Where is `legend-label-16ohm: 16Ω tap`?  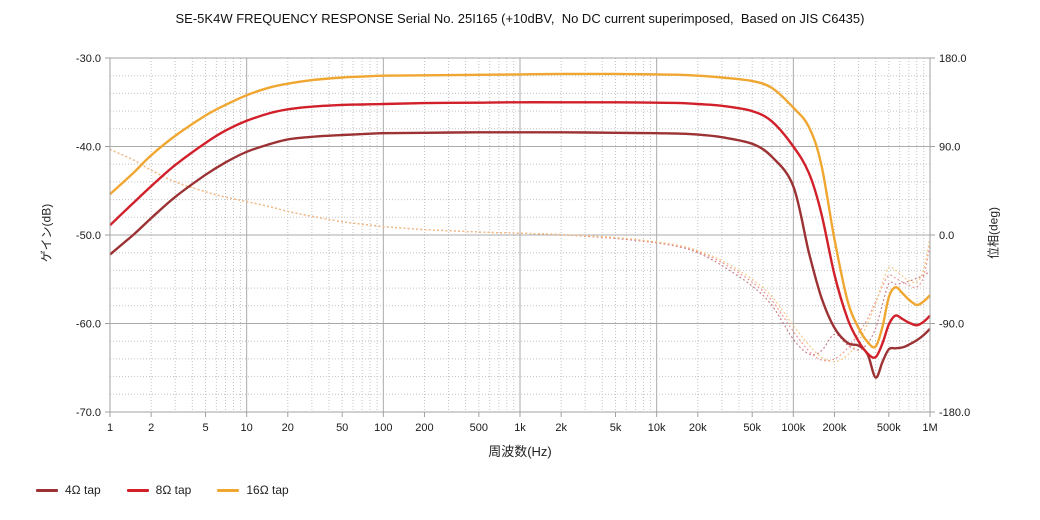 legend-label-16ohm: 16Ω tap is located at coordinates (267, 490).